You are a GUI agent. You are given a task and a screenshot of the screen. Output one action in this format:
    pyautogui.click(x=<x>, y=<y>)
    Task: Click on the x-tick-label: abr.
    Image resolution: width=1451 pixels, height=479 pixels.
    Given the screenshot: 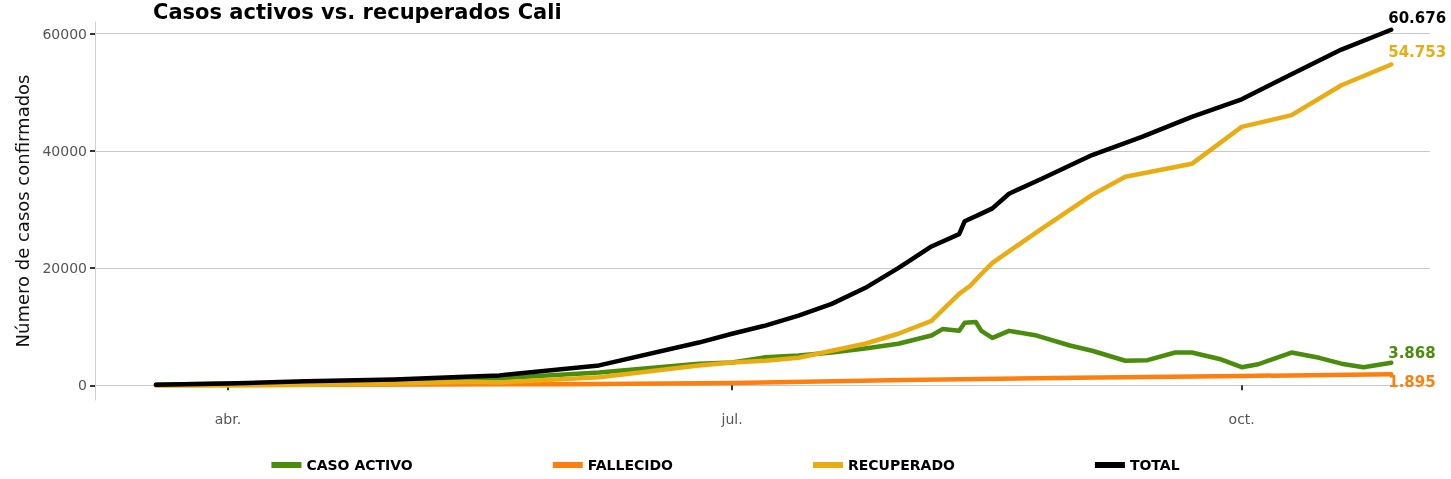 What is the action you would take?
    pyautogui.click(x=228, y=419)
    